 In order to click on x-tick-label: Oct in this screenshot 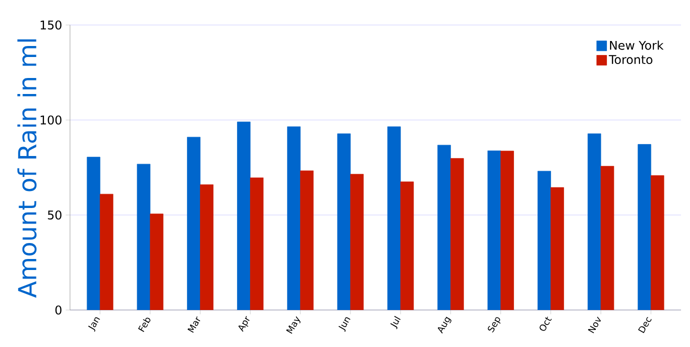, I will do `click(546, 323)`.